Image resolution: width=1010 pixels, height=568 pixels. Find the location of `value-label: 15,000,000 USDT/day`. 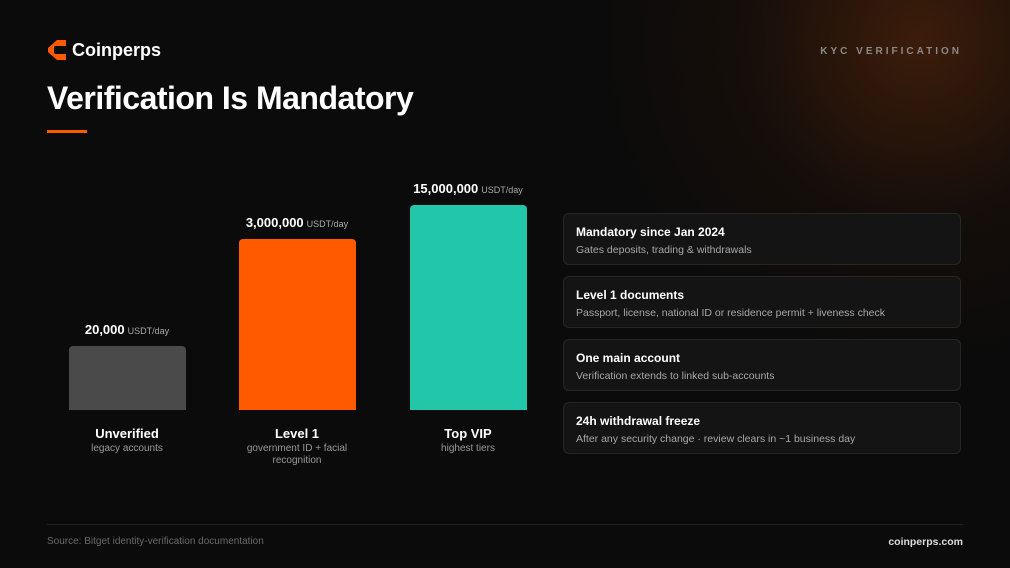

value-label: 15,000,000 USDT/day is located at coordinates (468, 188).